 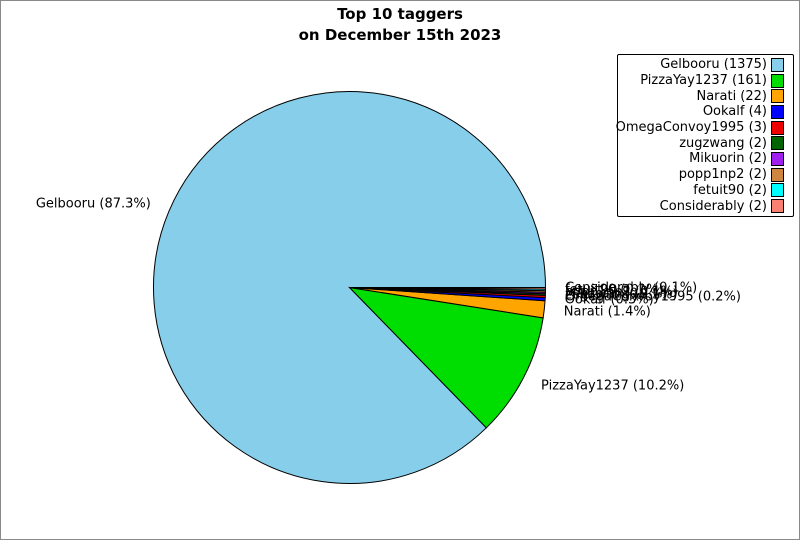 What do you see at coordinates (734, 112) in the screenshot?
I see `legend-label-Ookalf: Ookalf (4)` at bounding box center [734, 112].